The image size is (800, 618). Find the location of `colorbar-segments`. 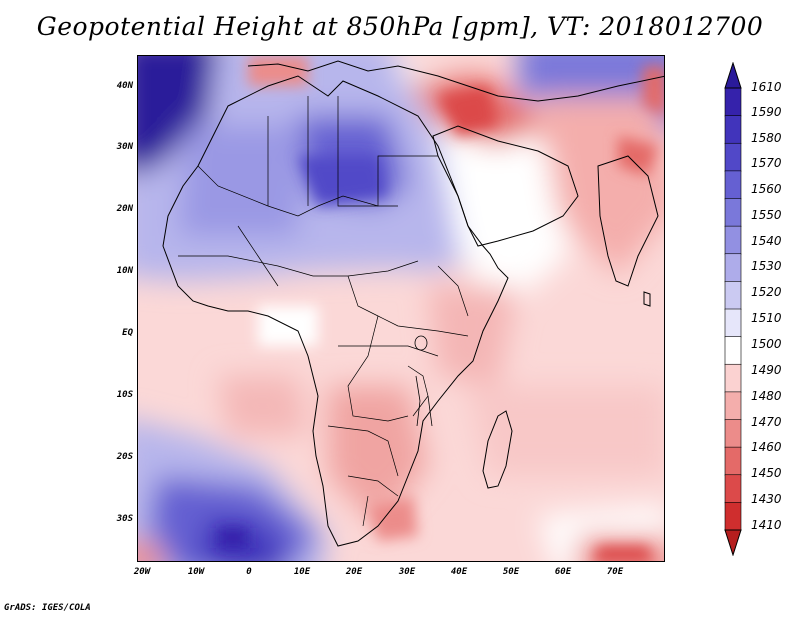

colorbar-segments is located at coordinates (733, 309).